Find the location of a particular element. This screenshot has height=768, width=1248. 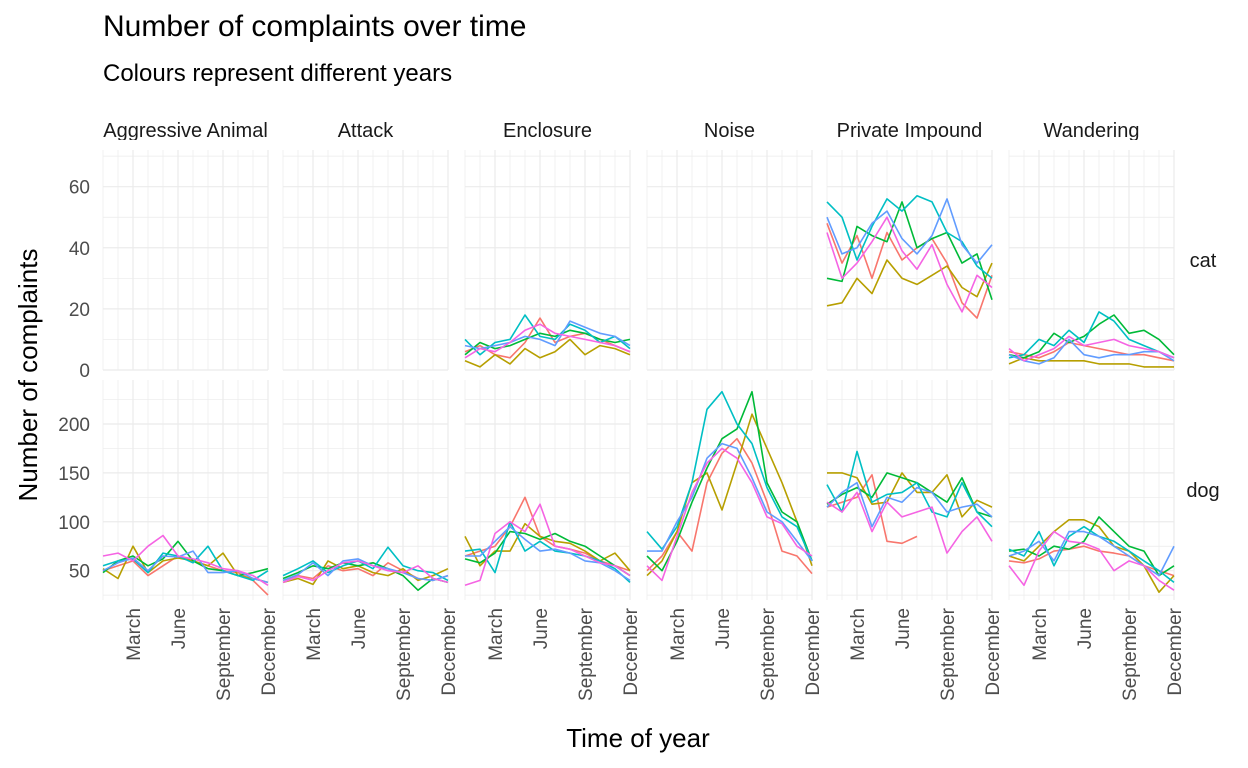

facet-strip-noise: Noise is located at coordinates (729, 131).